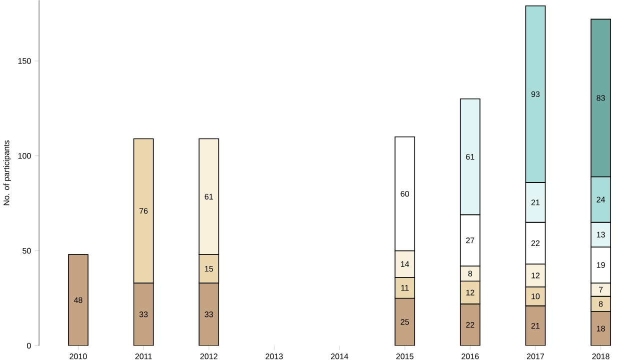 The height and width of the screenshot is (363, 640). What do you see at coordinates (470, 357) in the screenshot?
I see `x-tick-label: 2016` at bounding box center [470, 357].